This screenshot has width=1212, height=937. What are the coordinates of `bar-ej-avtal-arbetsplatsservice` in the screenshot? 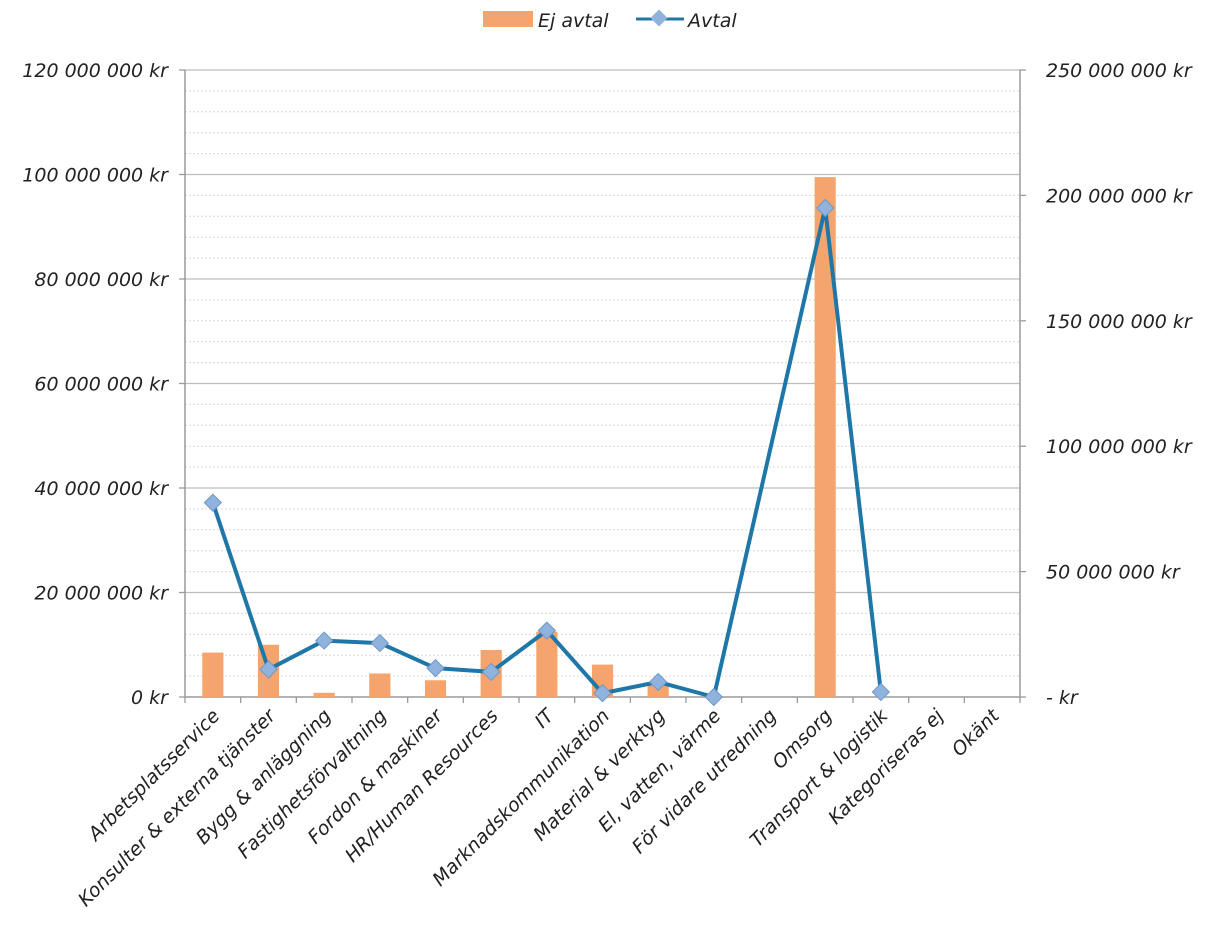 It's located at (213, 674).